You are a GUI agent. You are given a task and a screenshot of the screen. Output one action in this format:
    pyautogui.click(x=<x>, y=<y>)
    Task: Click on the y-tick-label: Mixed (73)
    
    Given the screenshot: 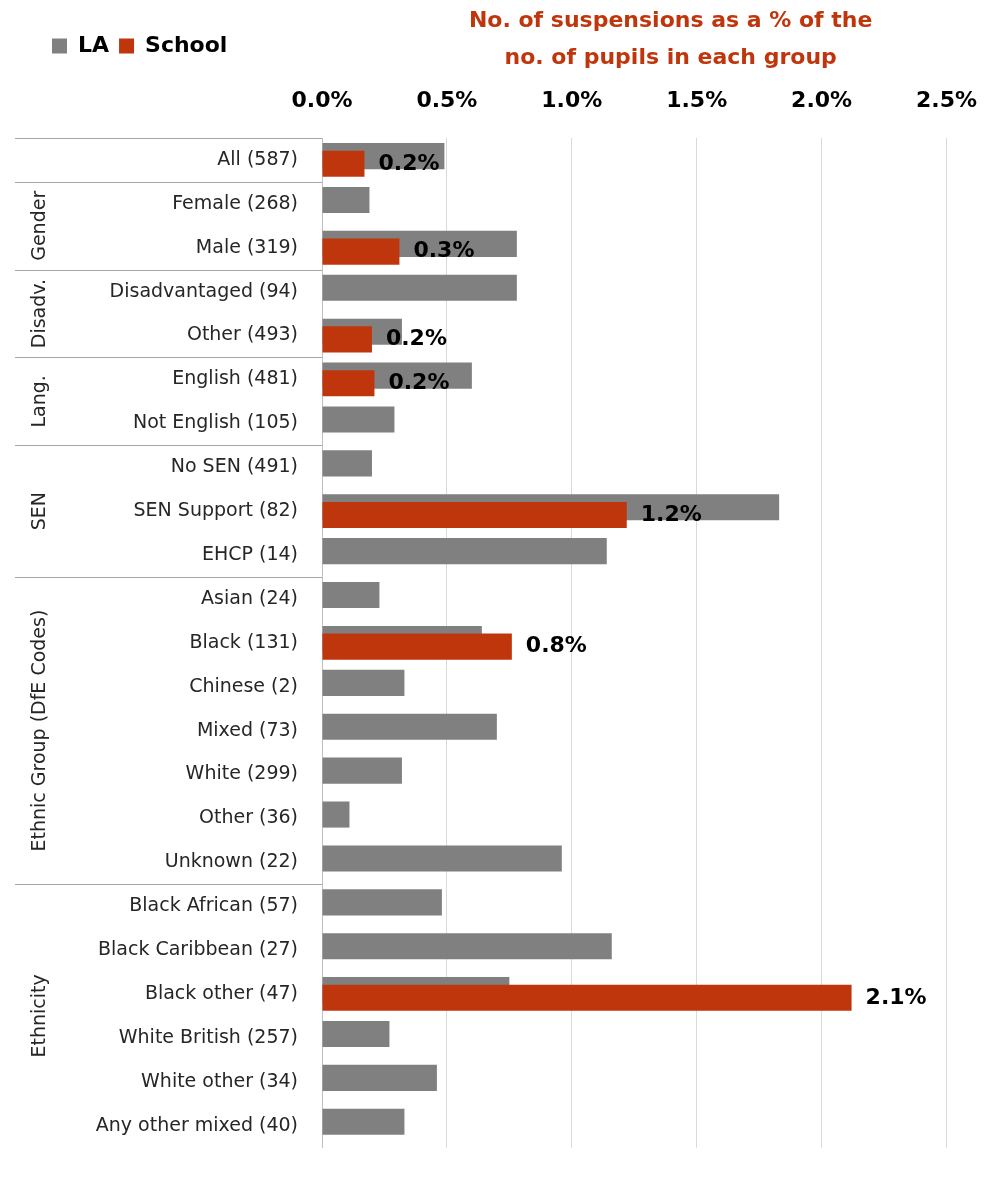 What is the action you would take?
    pyautogui.click(x=247, y=728)
    